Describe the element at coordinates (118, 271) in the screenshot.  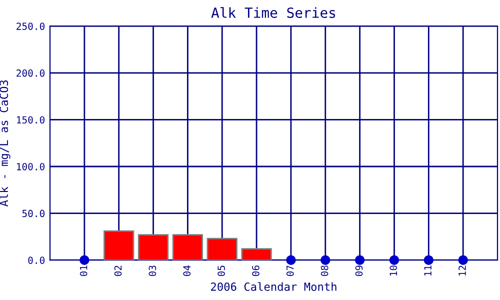
I see `x-tick-label: 02` at that location.